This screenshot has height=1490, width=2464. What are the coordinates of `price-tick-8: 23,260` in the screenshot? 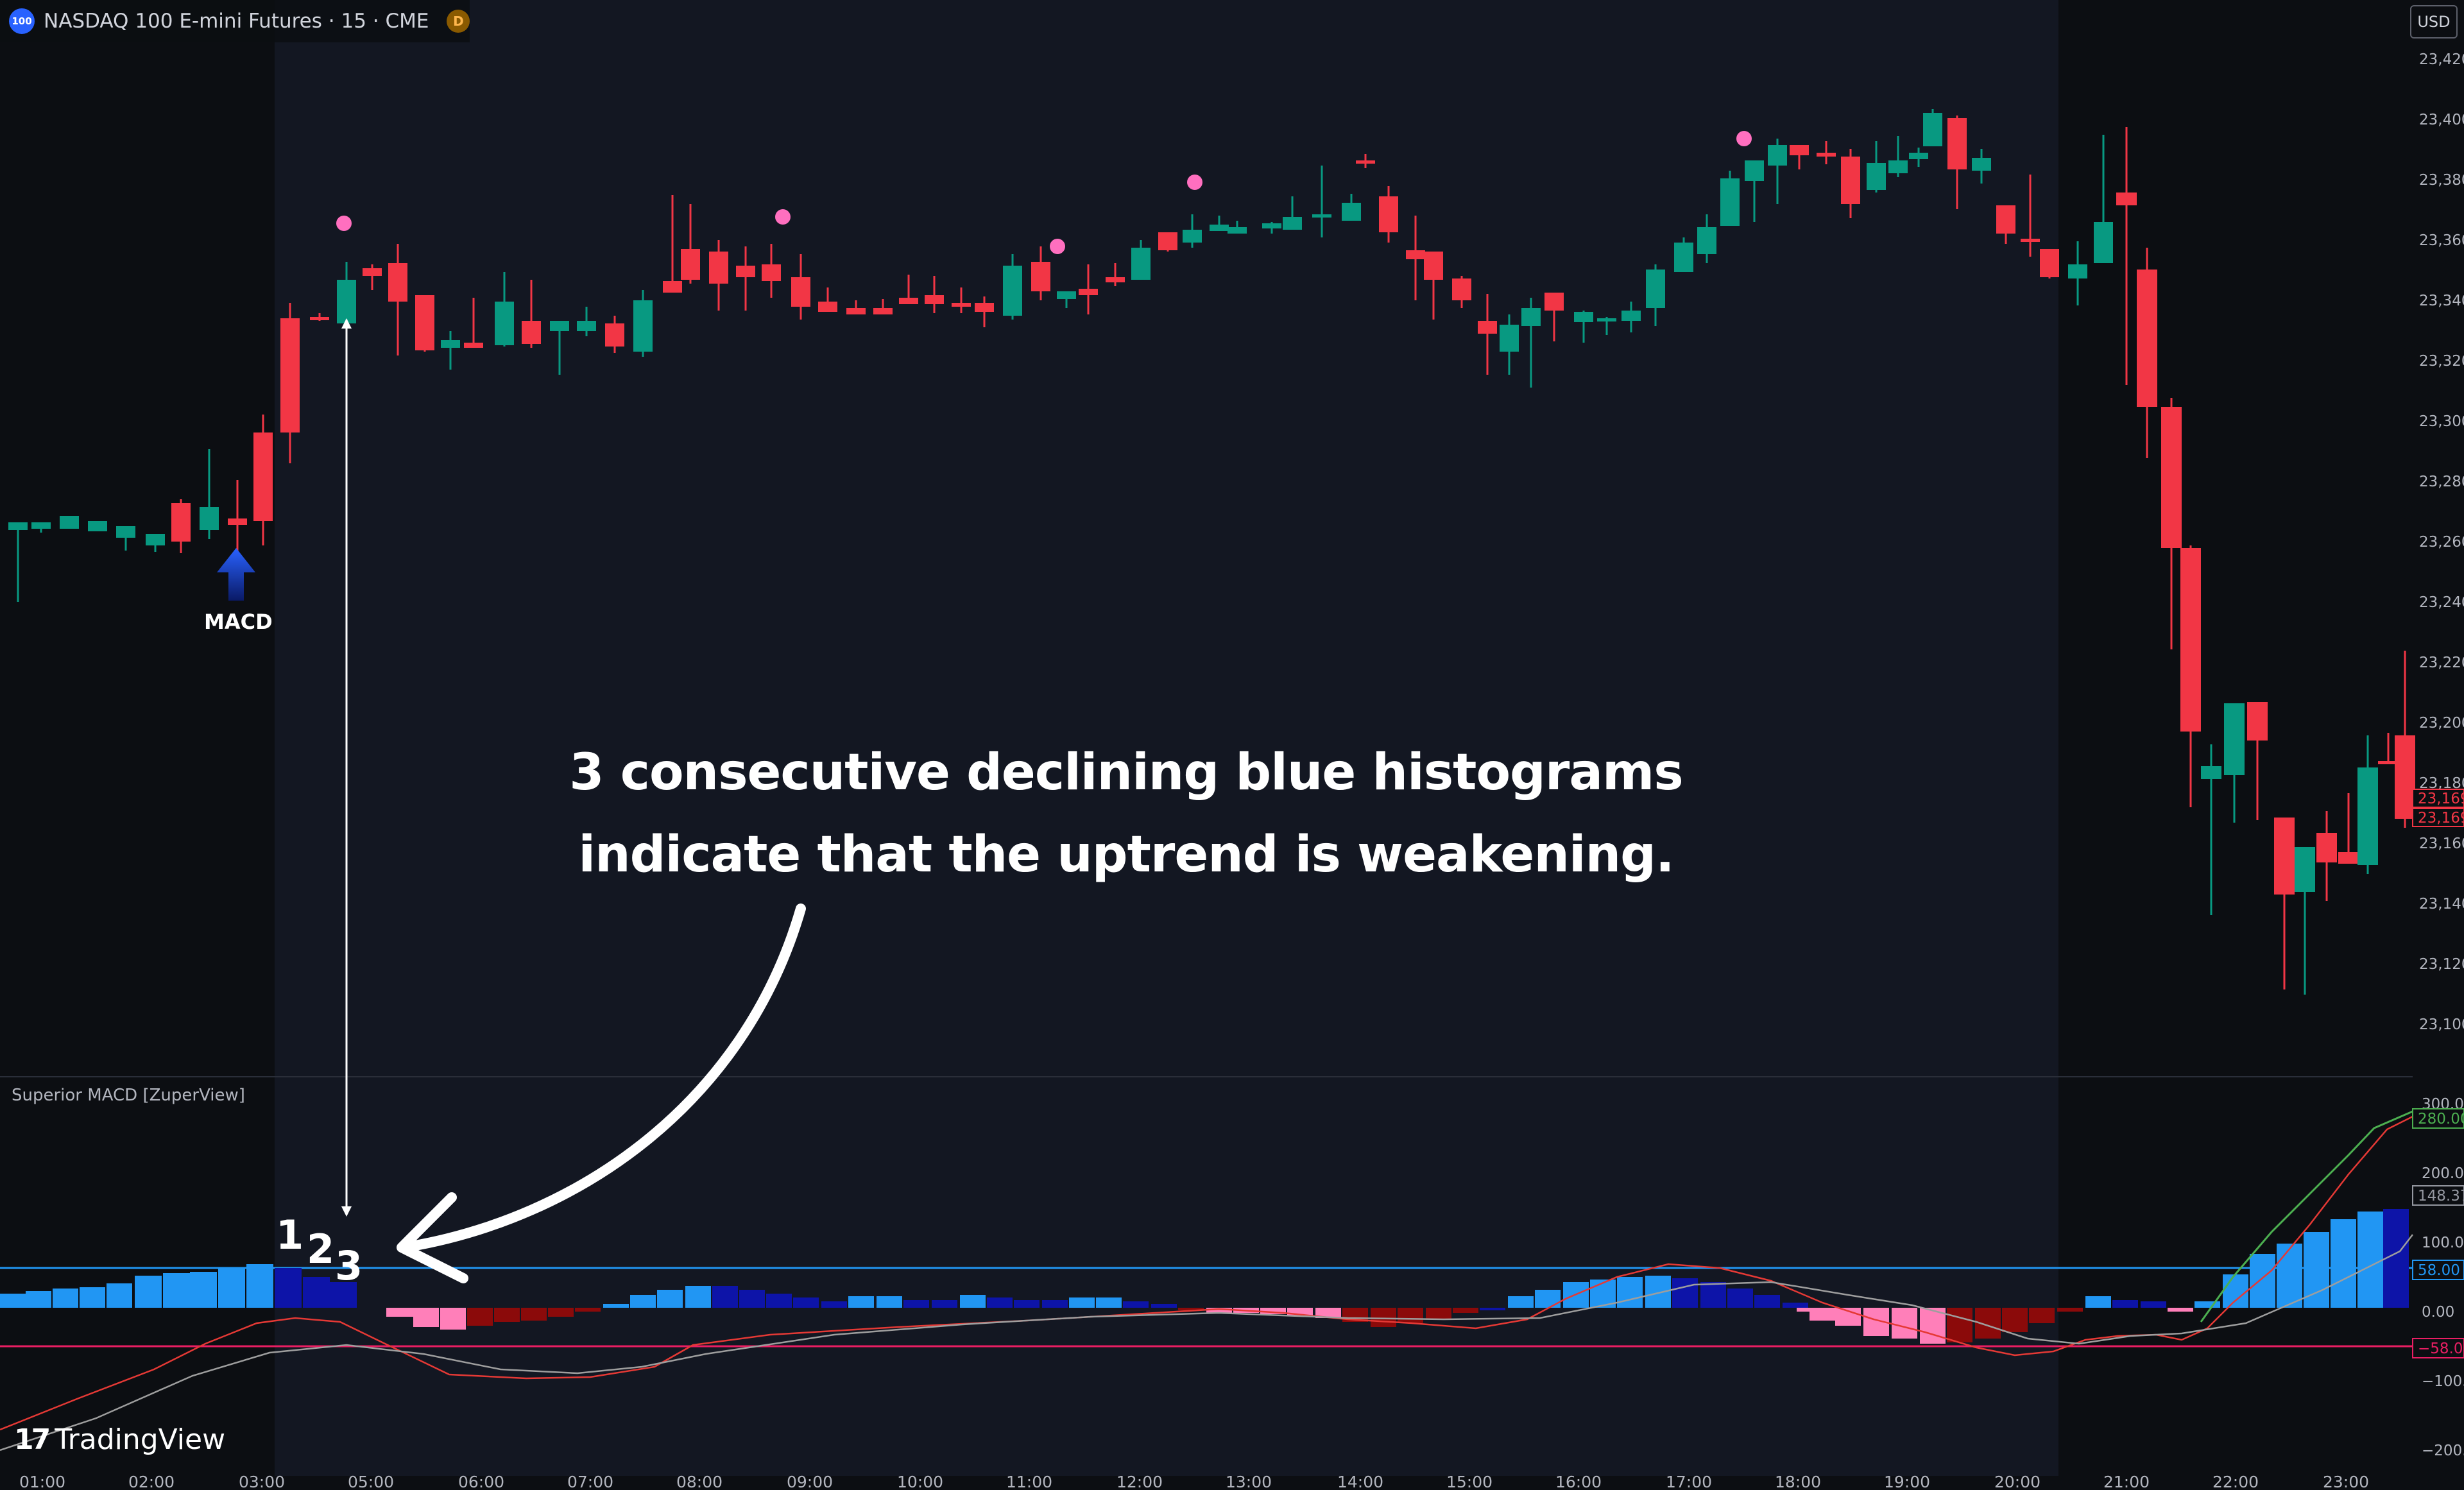 It's located at (2441, 542).